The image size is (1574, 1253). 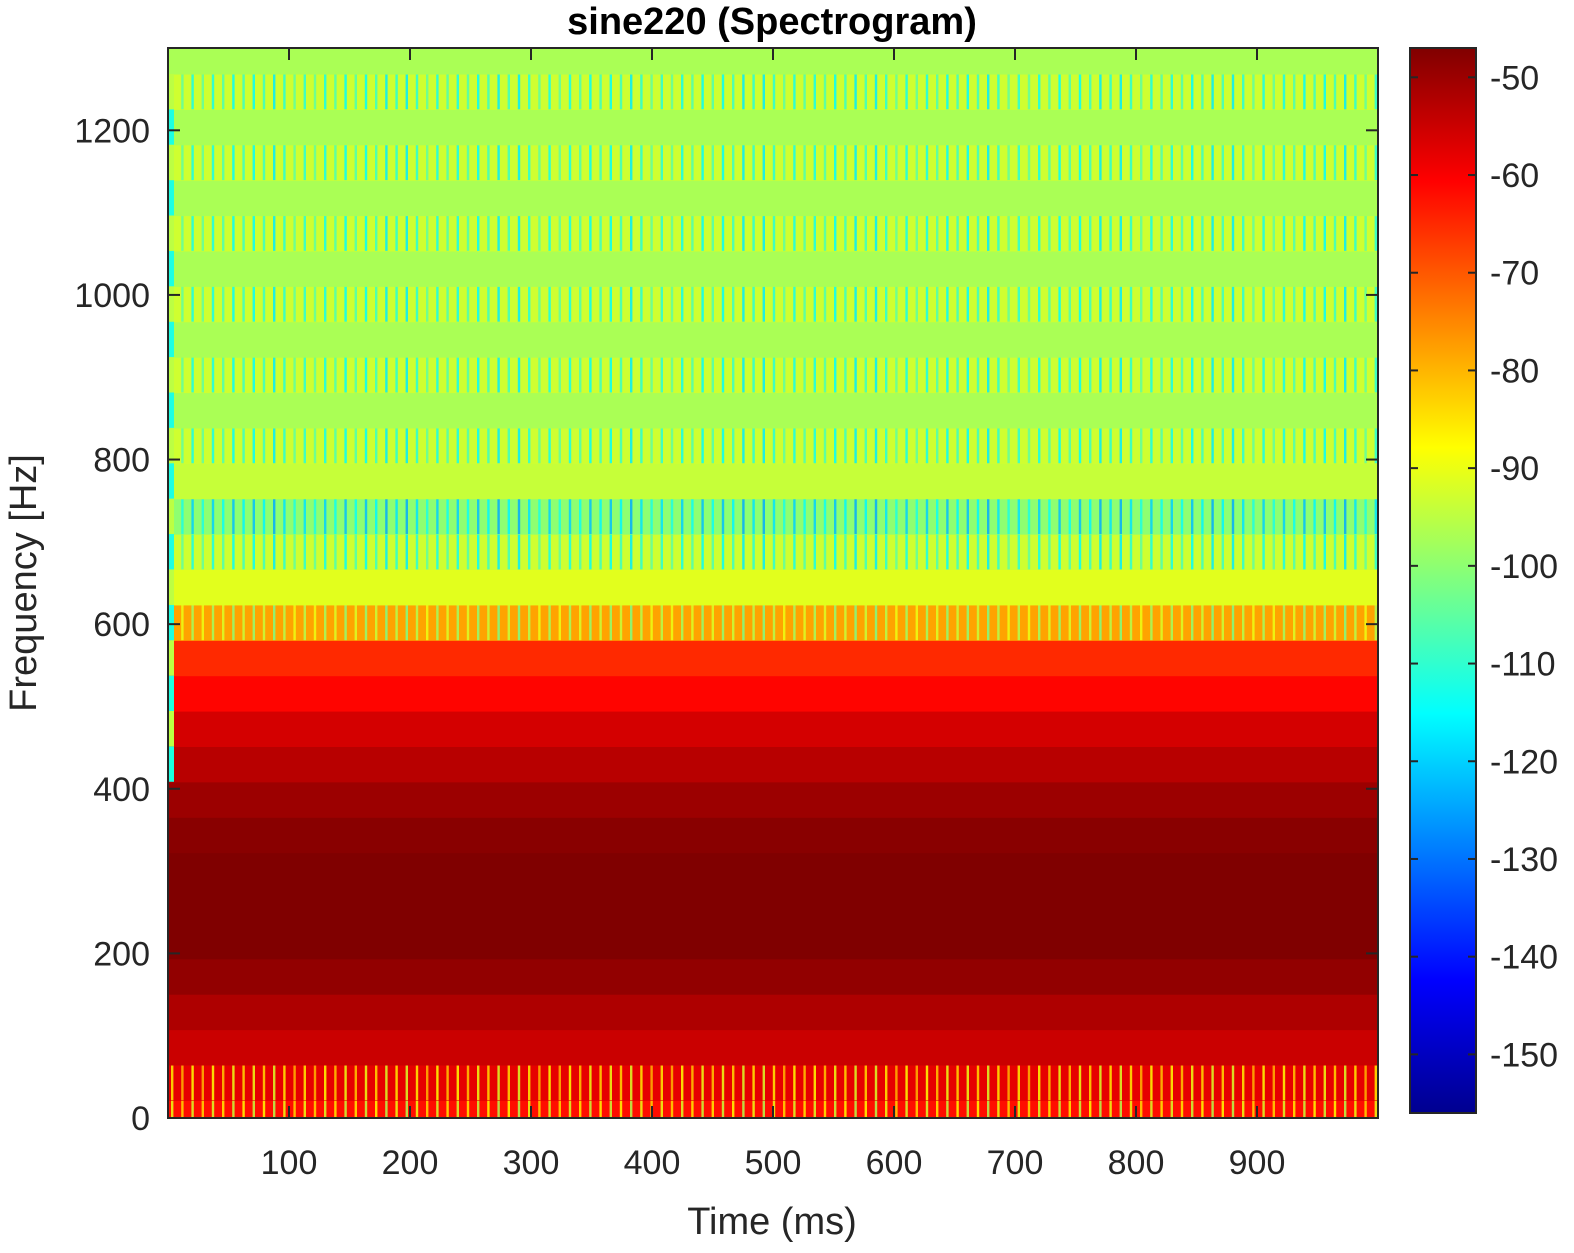 What do you see at coordinates (1524, 860) in the screenshot?
I see `colorbar-tick-label: -130` at bounding box center [1524, 860].